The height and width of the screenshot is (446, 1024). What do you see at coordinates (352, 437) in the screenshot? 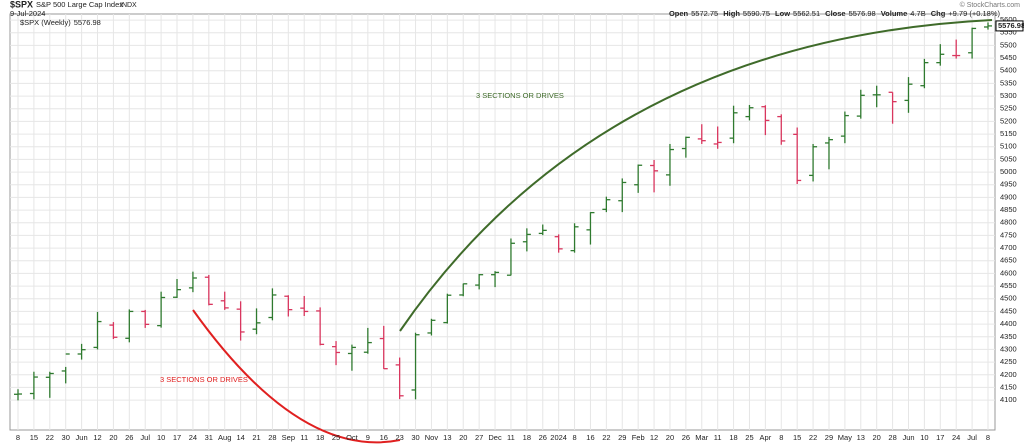
I see `x-tick-label: Oct` at bounding box center [352, 437].